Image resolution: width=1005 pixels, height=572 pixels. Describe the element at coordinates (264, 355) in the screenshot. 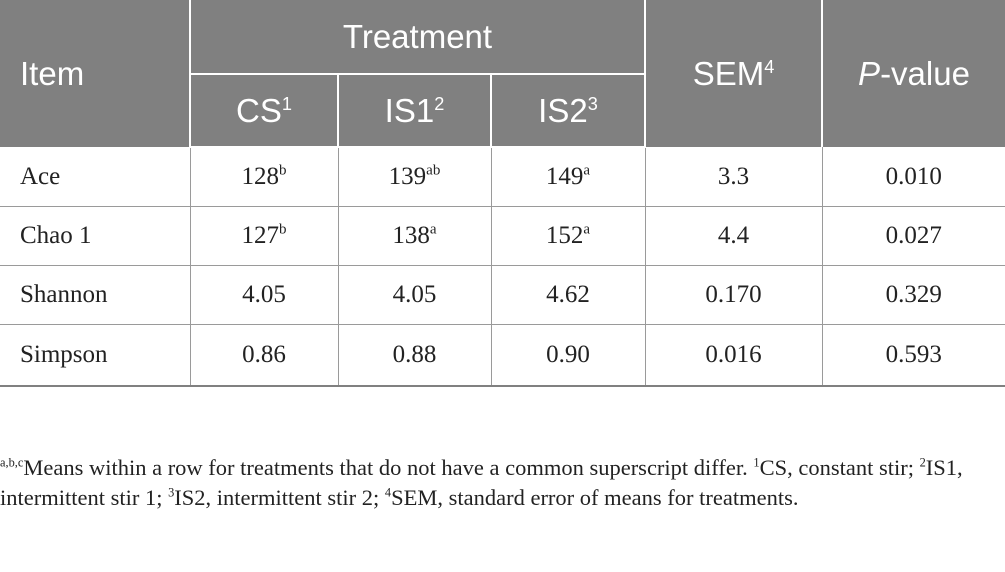

I see `cs-cell: 0.86` at that location.